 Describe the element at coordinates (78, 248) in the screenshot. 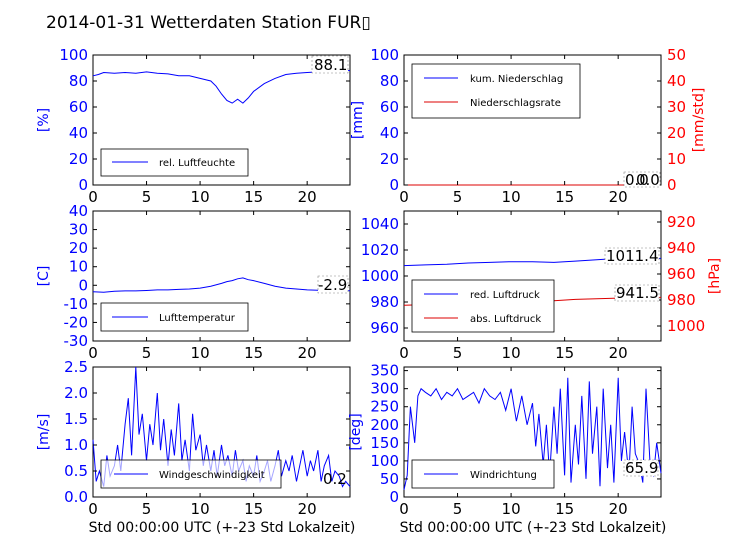

I see `temperature-ytick-label-5: 20` at that location.